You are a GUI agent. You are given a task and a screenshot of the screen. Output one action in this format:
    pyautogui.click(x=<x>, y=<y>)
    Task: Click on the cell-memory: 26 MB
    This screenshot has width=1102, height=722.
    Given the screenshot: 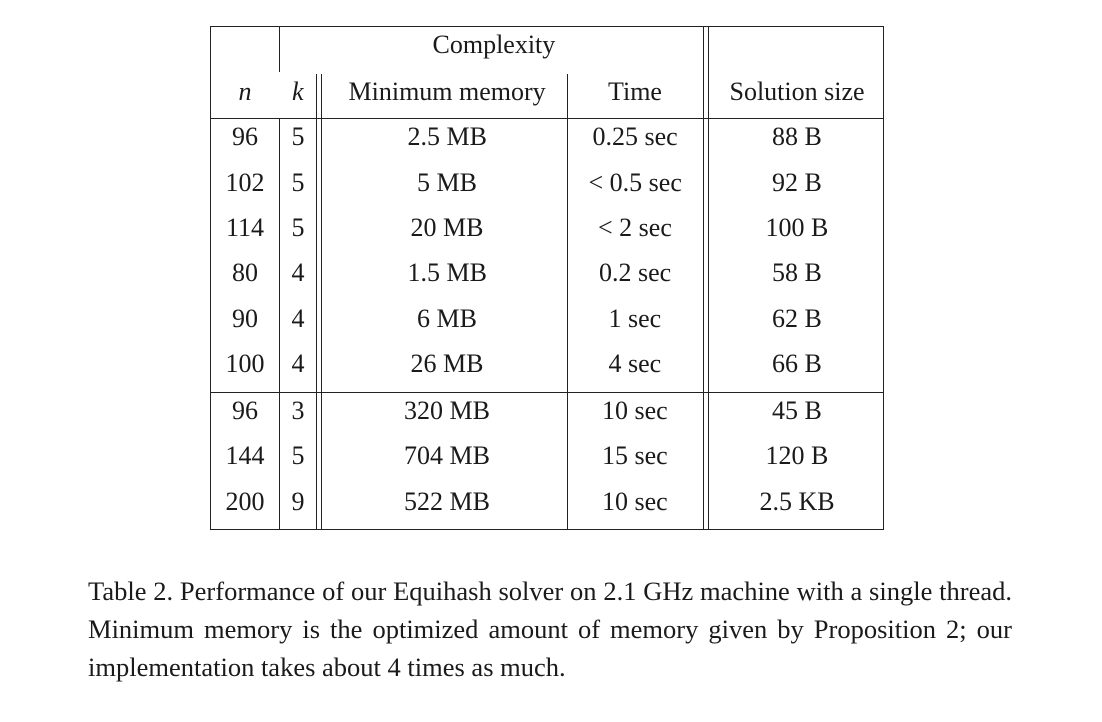 What is the action you would take?
    pyautogui.click(x=447, y=363)
    